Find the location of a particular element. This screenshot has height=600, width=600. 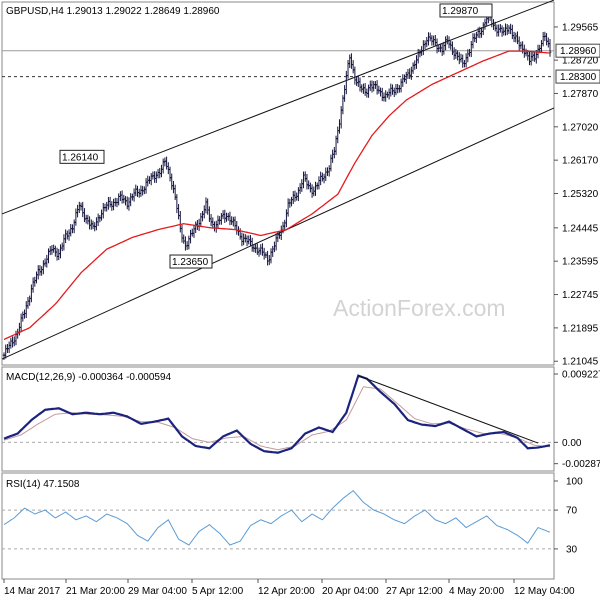

y-tick-label: 1.23595 is located at coordinates (580, 262).